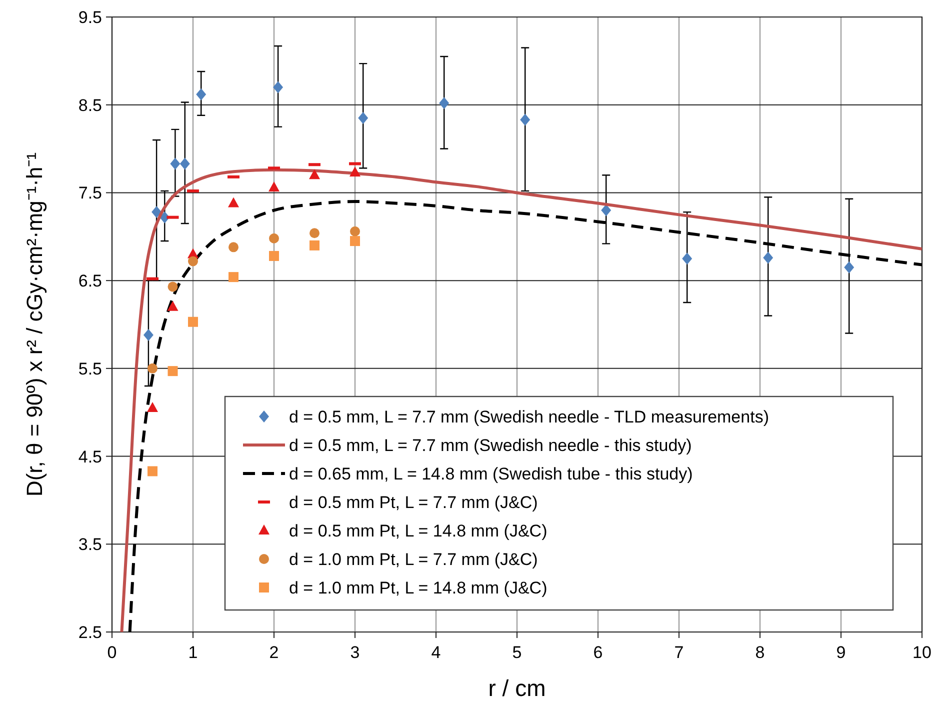 This screenshot has height=704, width=940. I want to click on x-tick-label: 8, so click(760, 652).